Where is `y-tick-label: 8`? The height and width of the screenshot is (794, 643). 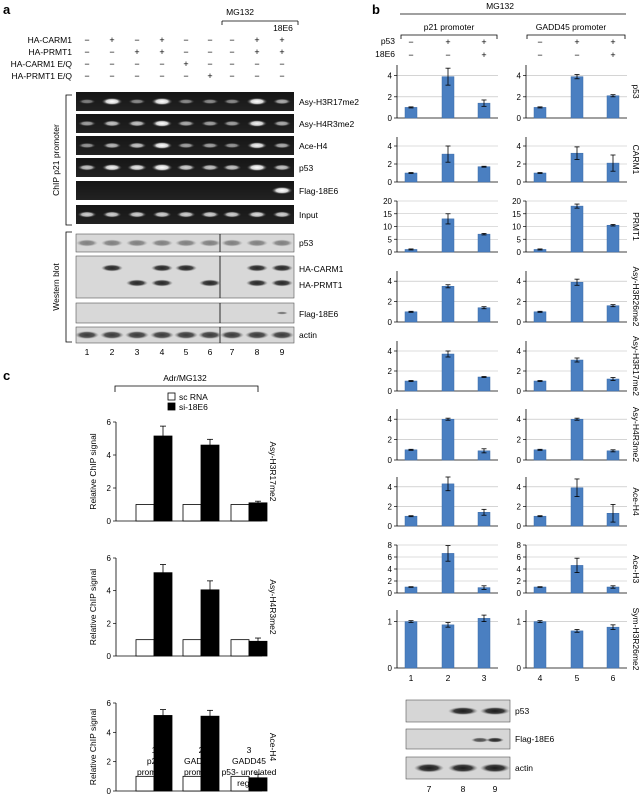 y-tick-label: 8 is located at coordinates (519, 545).